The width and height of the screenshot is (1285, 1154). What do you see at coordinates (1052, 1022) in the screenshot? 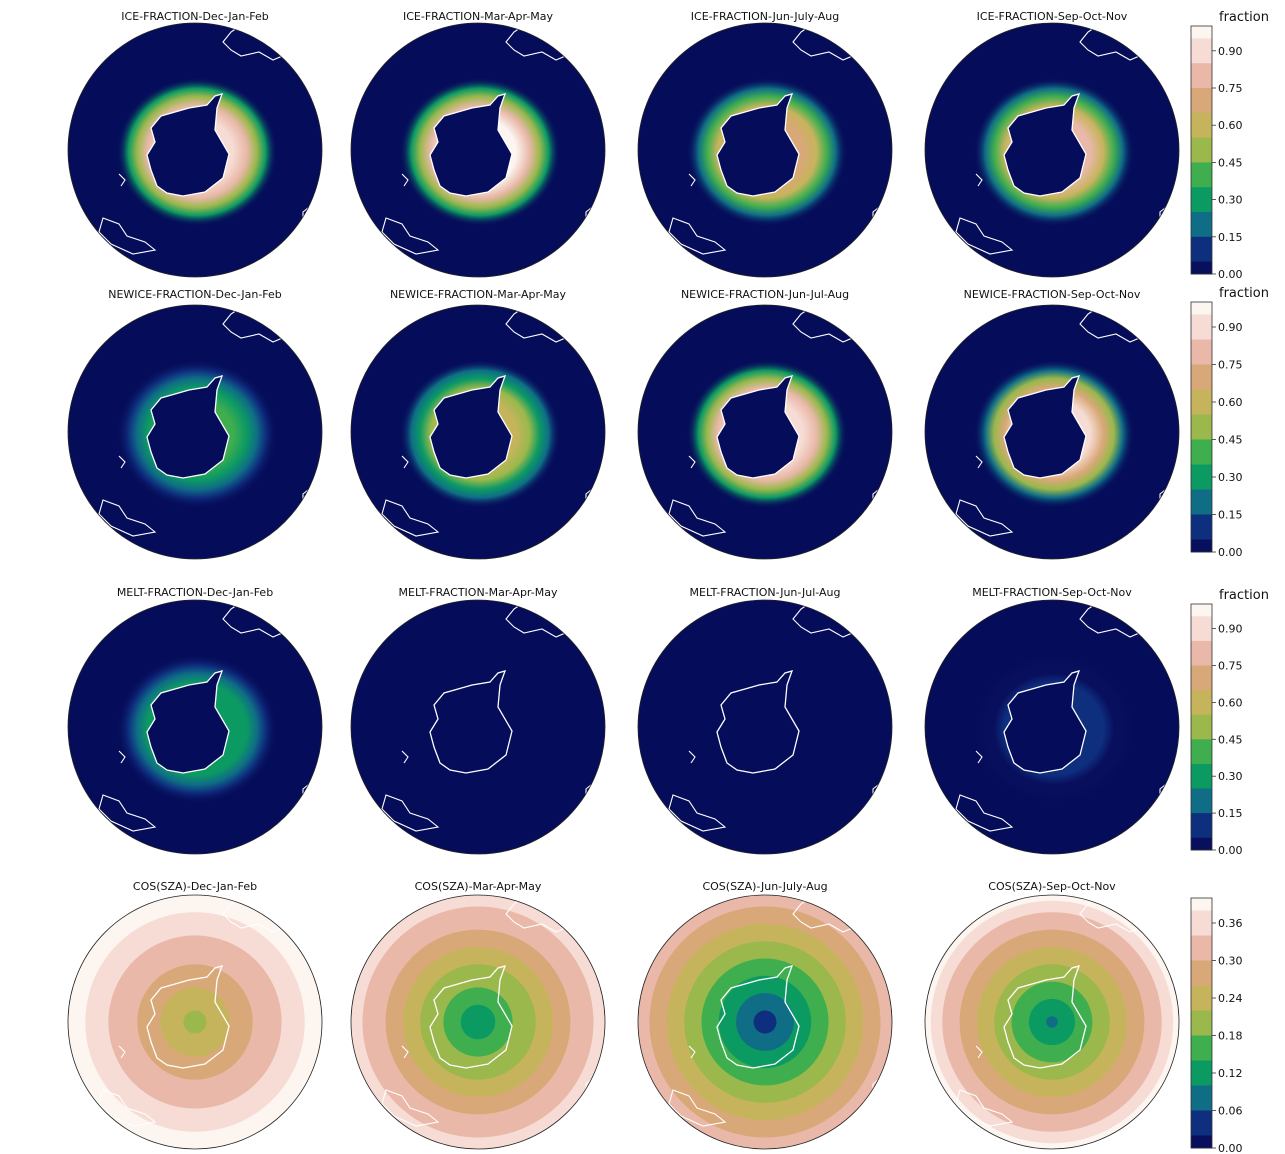
I see `sza-contour-band` at bounding box center [1052, 1022].